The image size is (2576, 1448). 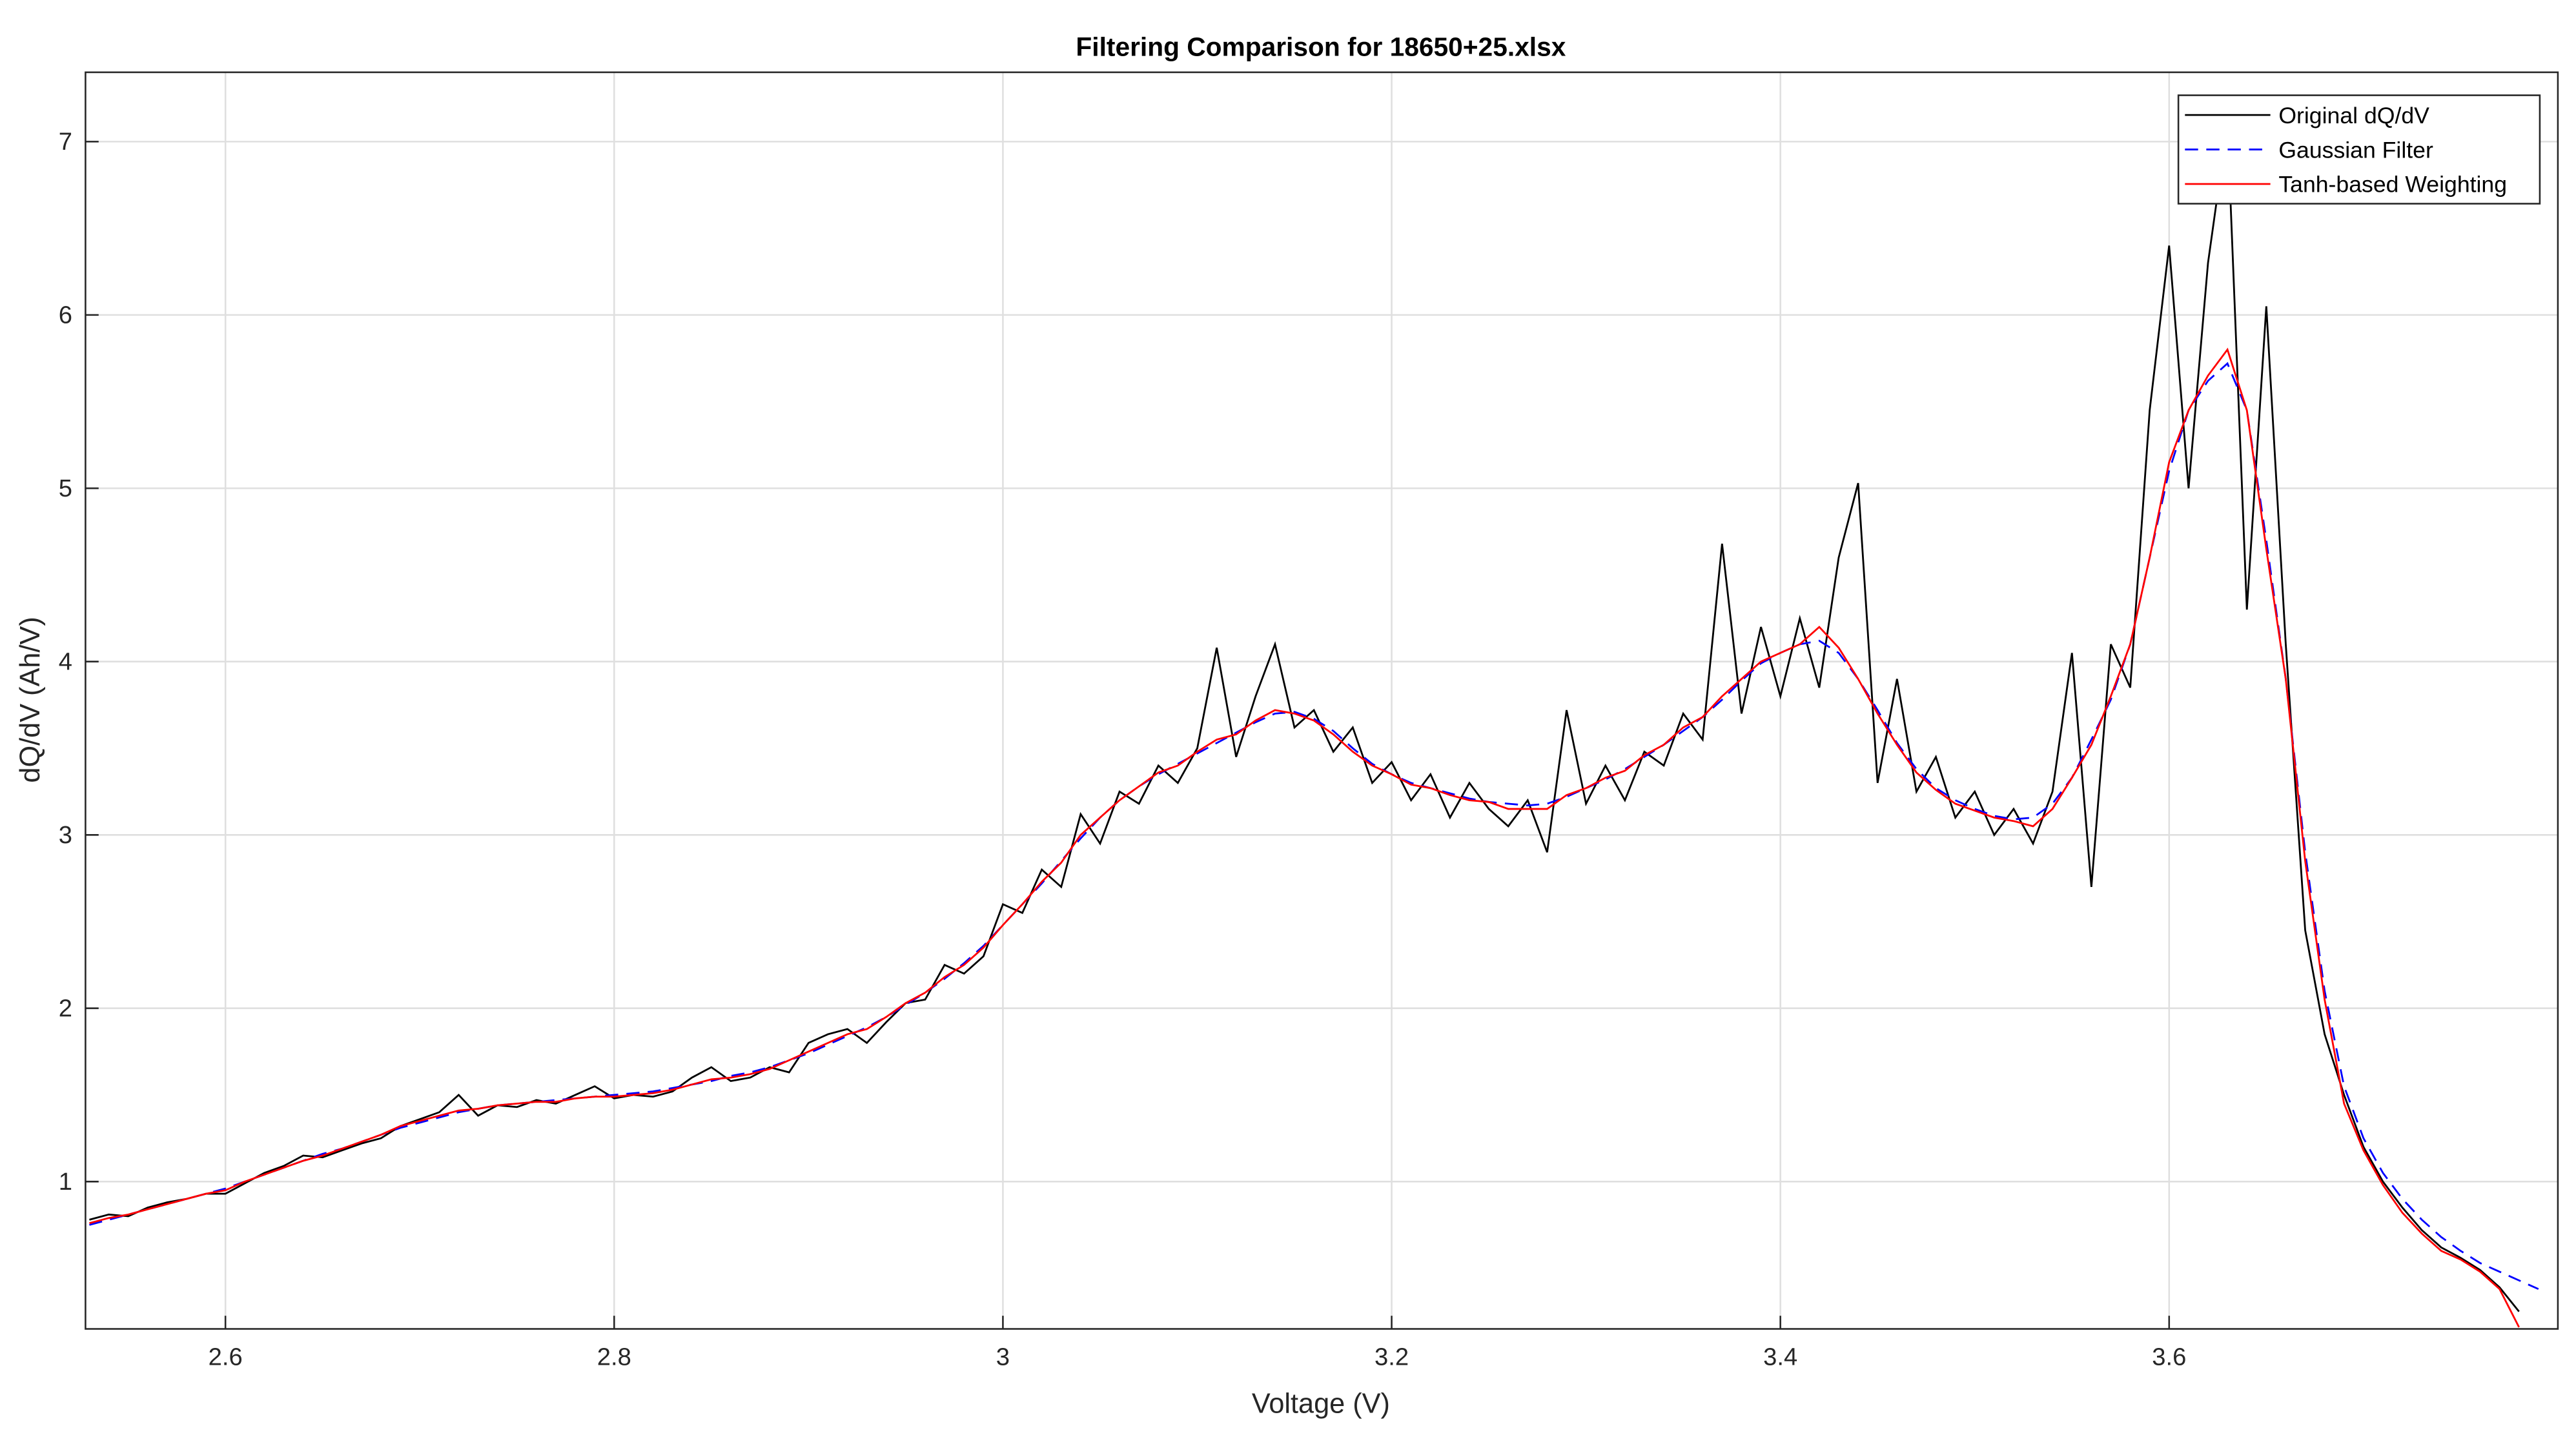 I want to click on y-tick-label: 4, so click(x=65, y=662).